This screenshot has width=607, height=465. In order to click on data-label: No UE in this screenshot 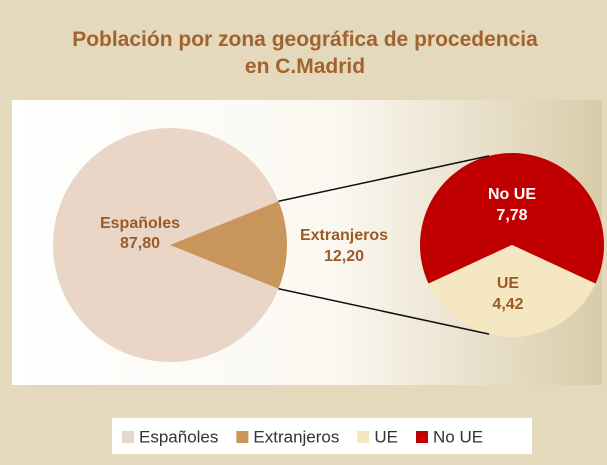, I will do `click(512, 194)`.